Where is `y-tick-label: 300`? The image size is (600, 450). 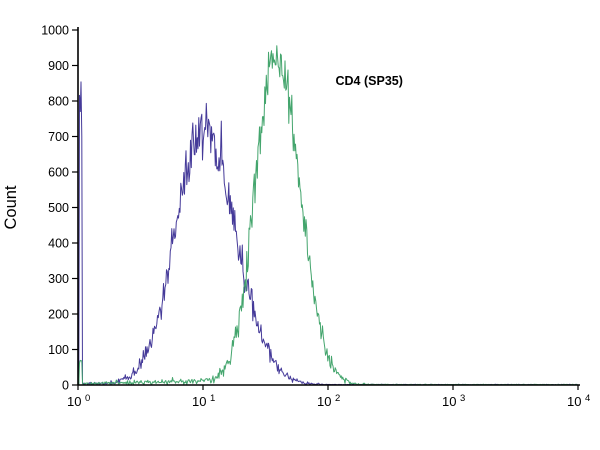 y-tick-label: 300 is located at coordinates (58, 279).